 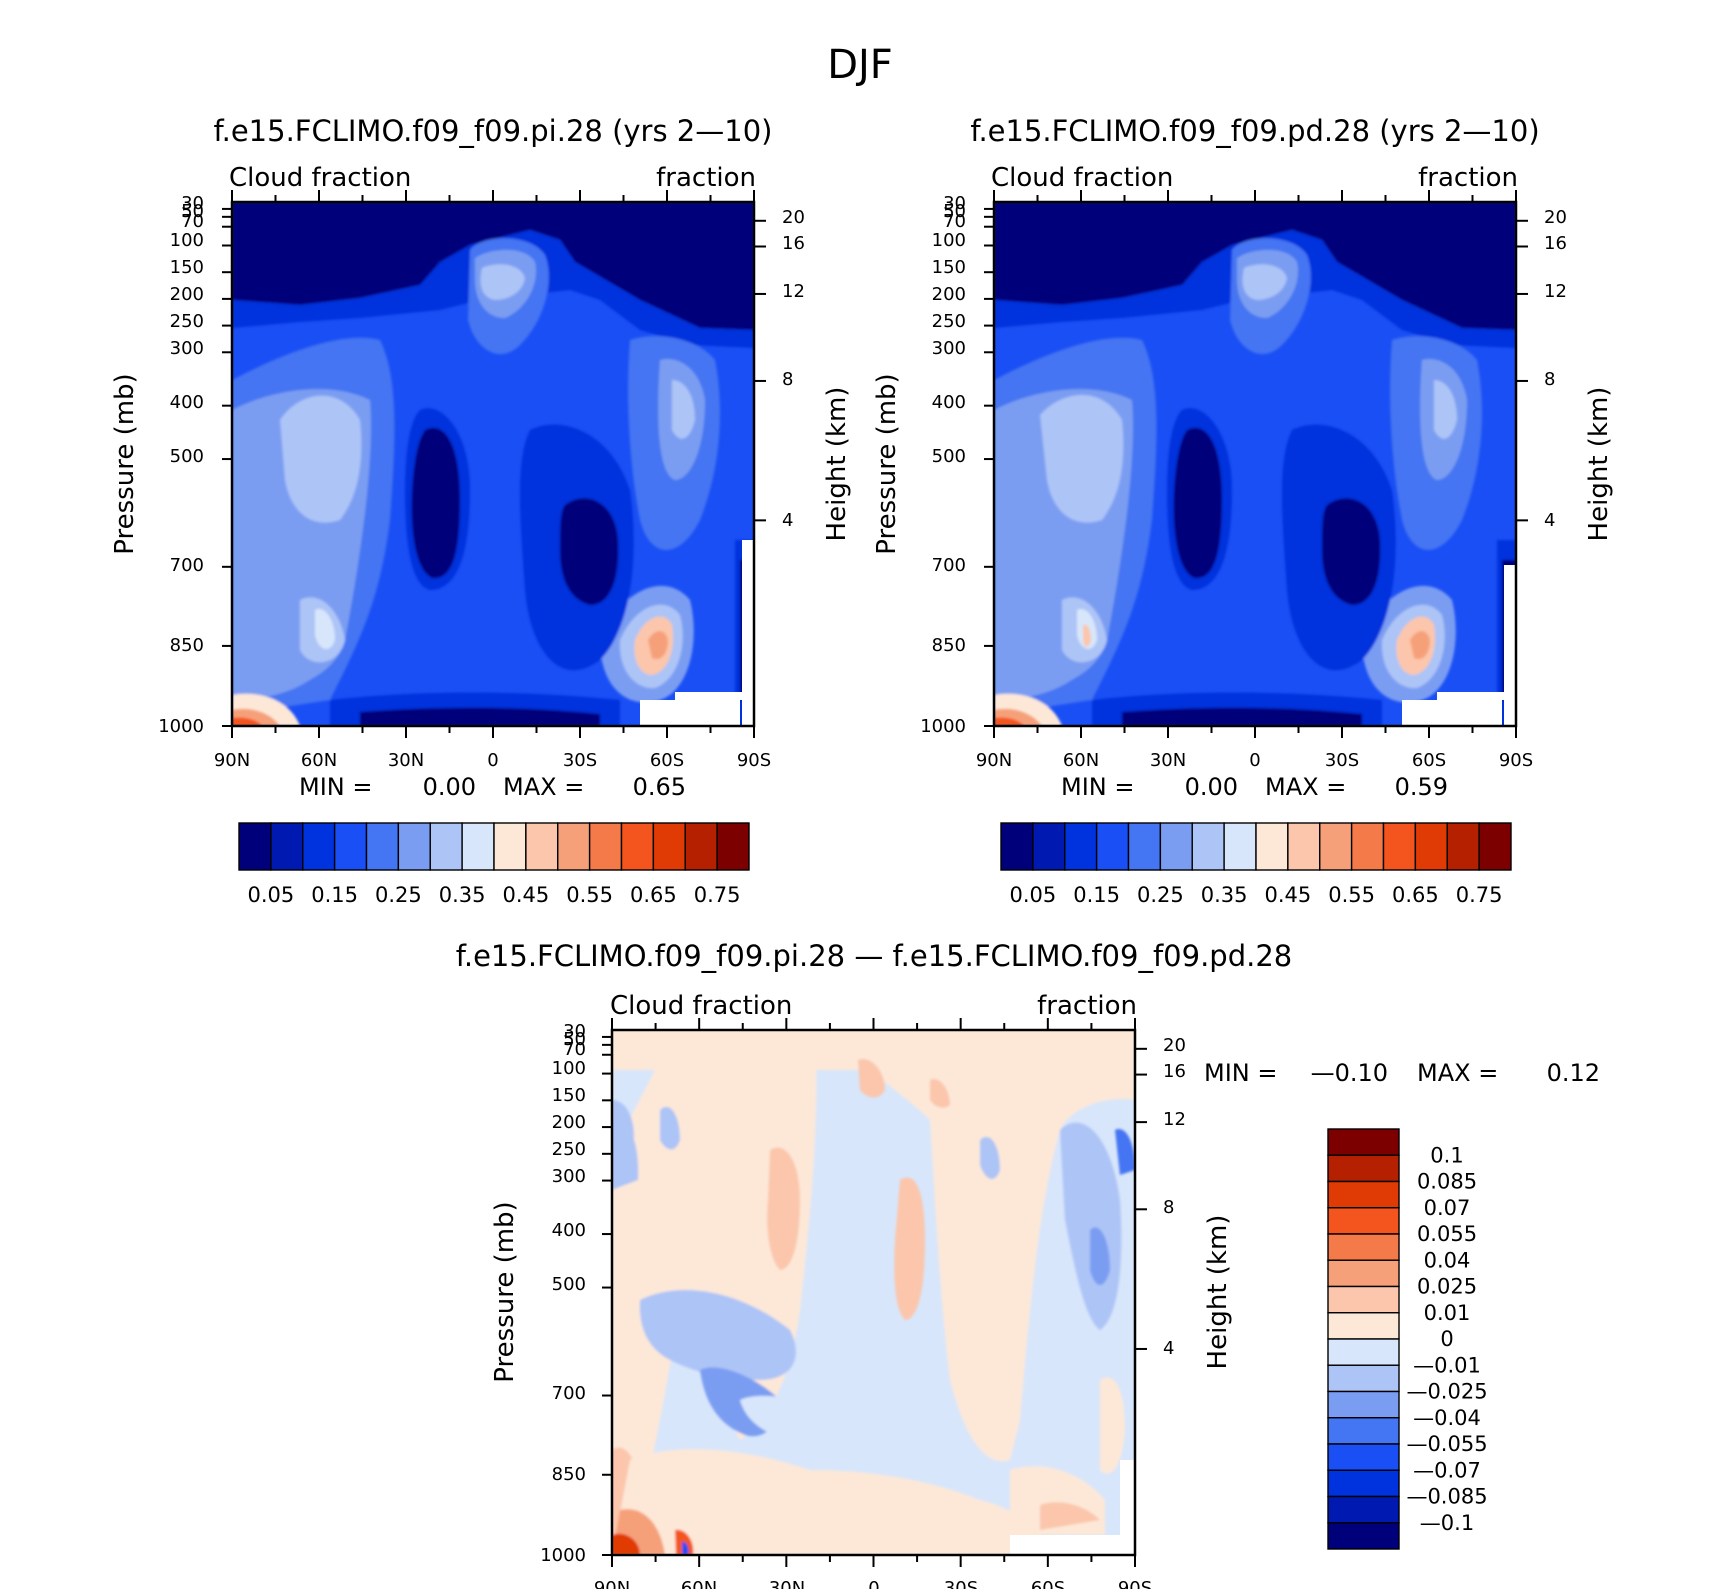 What do you see at coordinates (1254, 131) in the screenshot?
I see `panel-pd-title: f.e15.FCLIMO.f09_f09.pd.28 (yrs 2—10)` at bounding box center [1254, 131].